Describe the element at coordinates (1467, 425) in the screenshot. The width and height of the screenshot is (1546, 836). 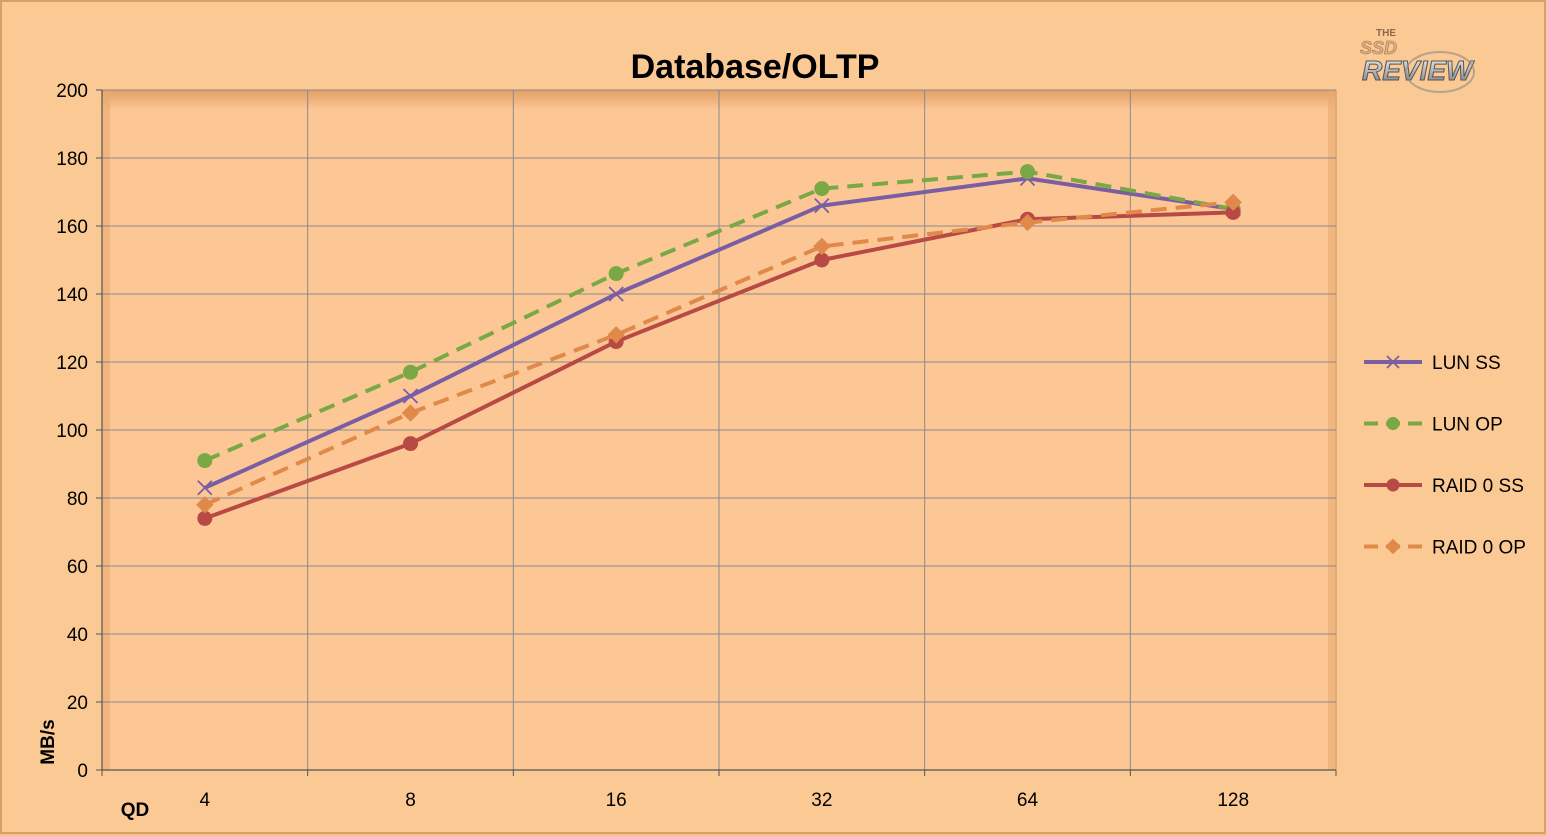
I see `legend-label: LUN OP` at that location.